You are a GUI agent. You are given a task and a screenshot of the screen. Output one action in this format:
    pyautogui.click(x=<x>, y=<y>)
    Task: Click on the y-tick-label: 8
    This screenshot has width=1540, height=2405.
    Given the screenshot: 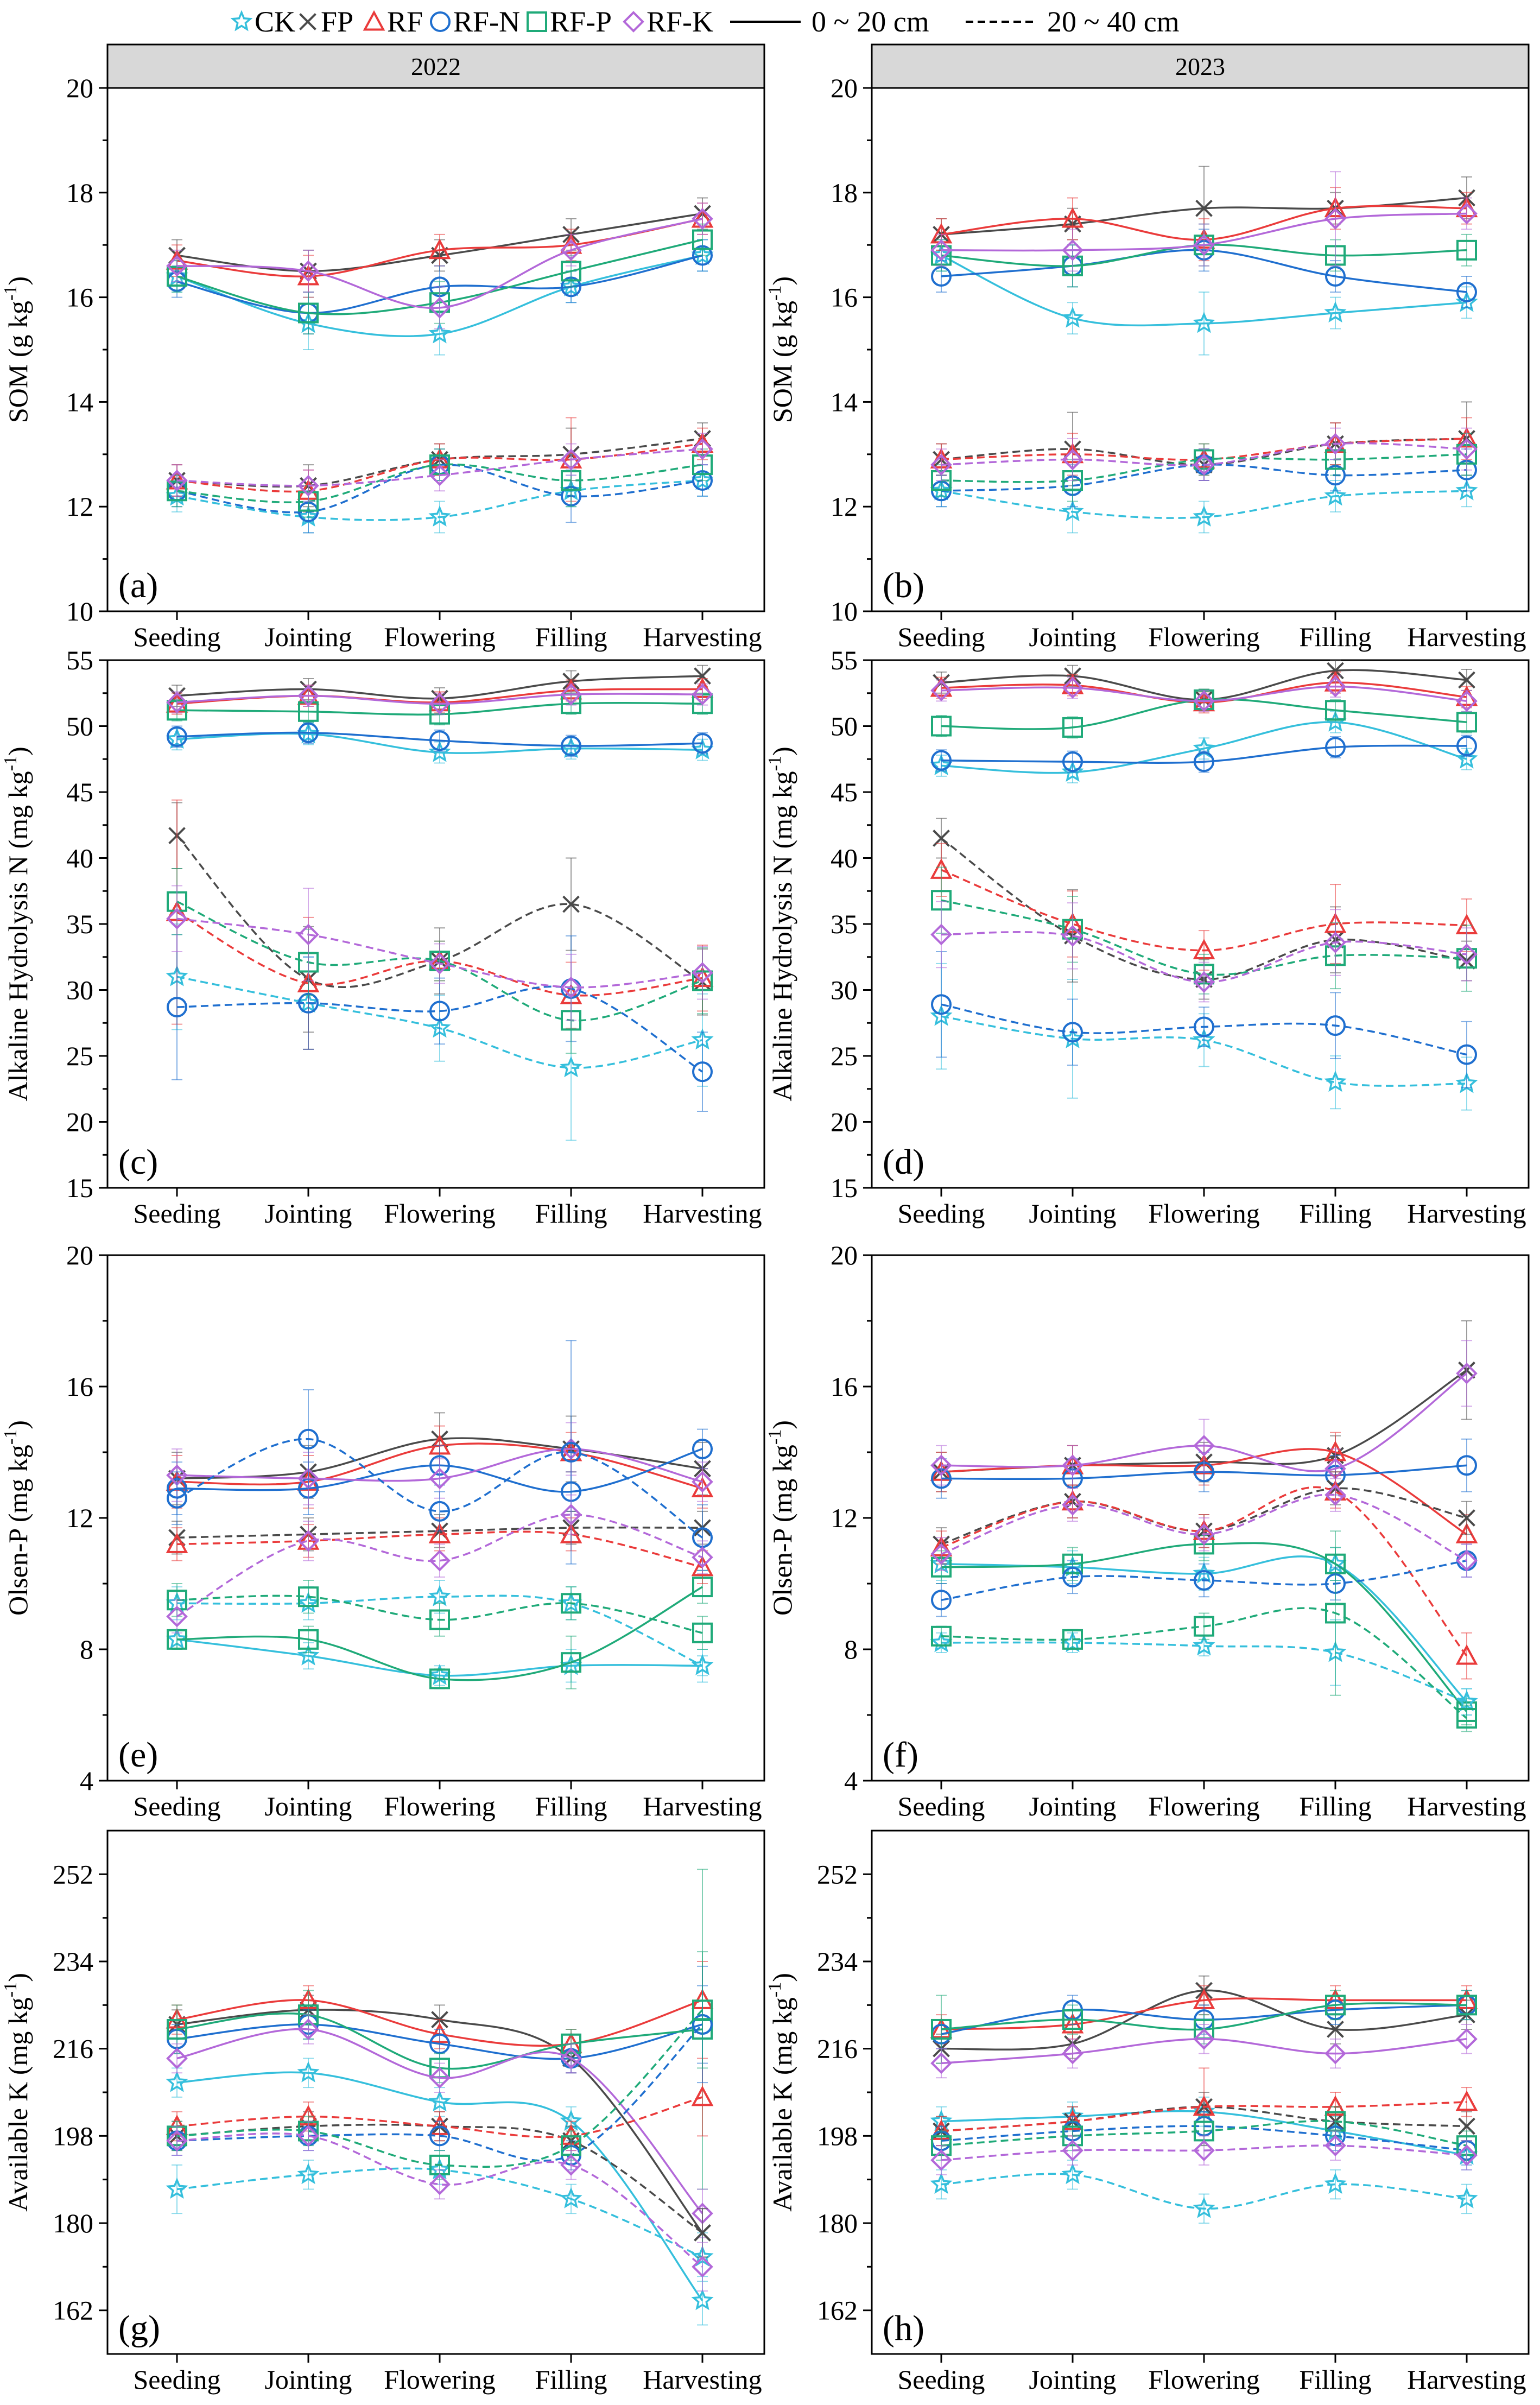 What is the action you would take?
    pyautogui.click(x=851, y=1649)
    